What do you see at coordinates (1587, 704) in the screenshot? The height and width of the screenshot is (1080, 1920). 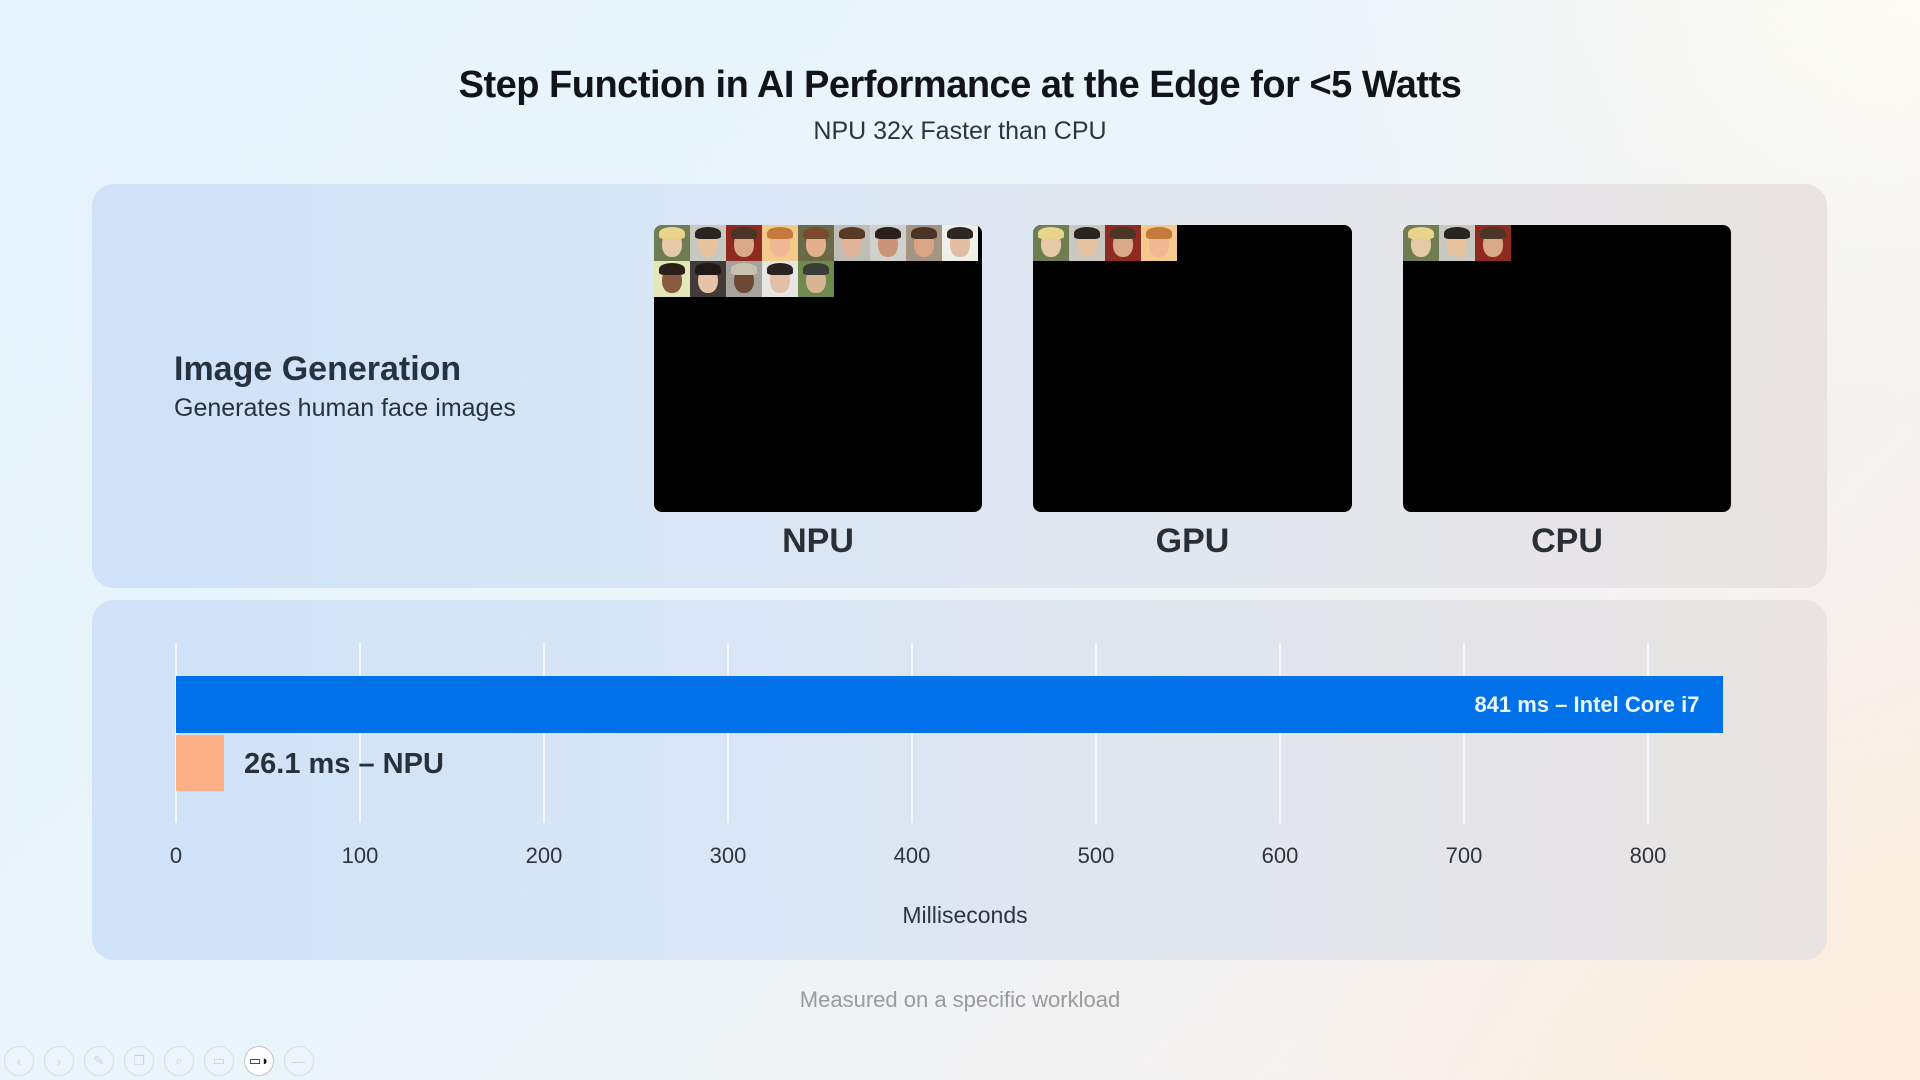 I see `cpu-bar-label: 841 ms – Intel Core i7` at bounding box center [1587, 704].